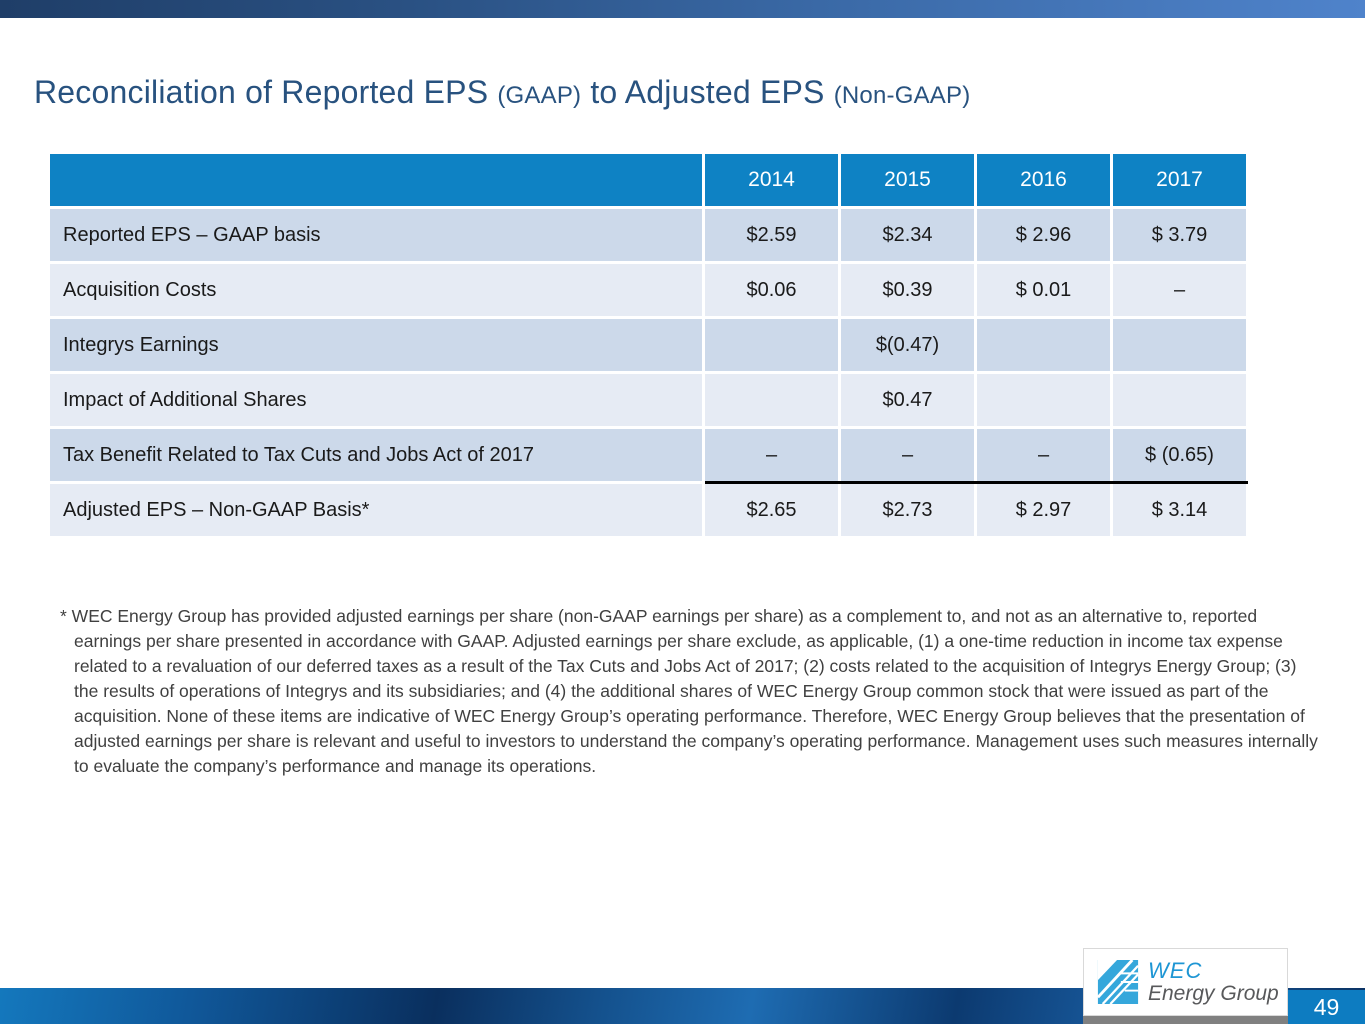 This screenshot has width=1365, height=1024. What do you see at coordinates (907, 345) in the screenshot?
I see `row-value: $(0.47)` at bounding box center [907, 345].